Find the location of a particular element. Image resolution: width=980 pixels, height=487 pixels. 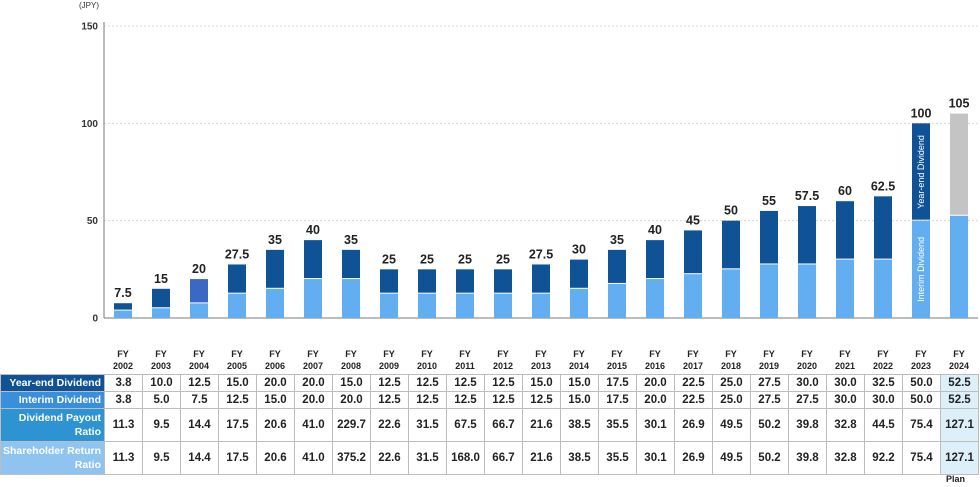

table-cell: 7.5 is located at coordinates (199, 400).